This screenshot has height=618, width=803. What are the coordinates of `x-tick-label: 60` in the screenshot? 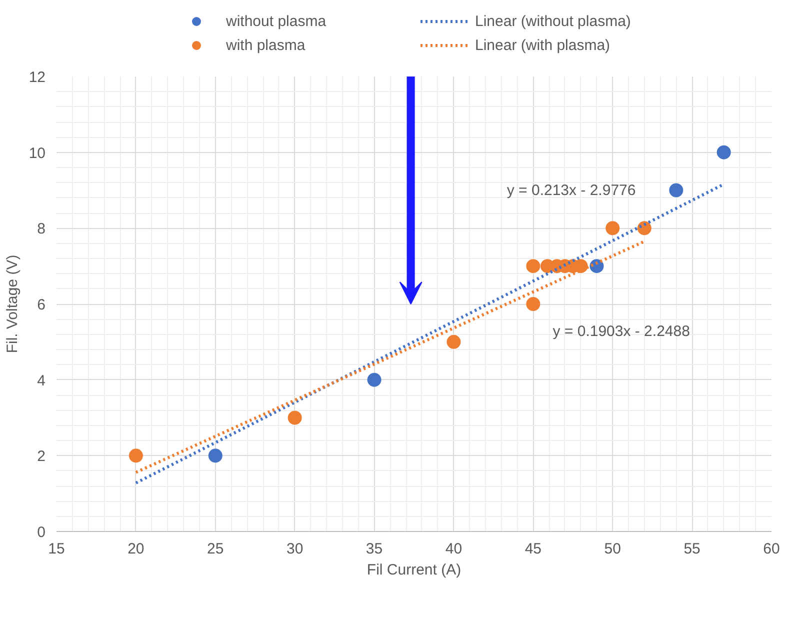 It's located at (771, 549).